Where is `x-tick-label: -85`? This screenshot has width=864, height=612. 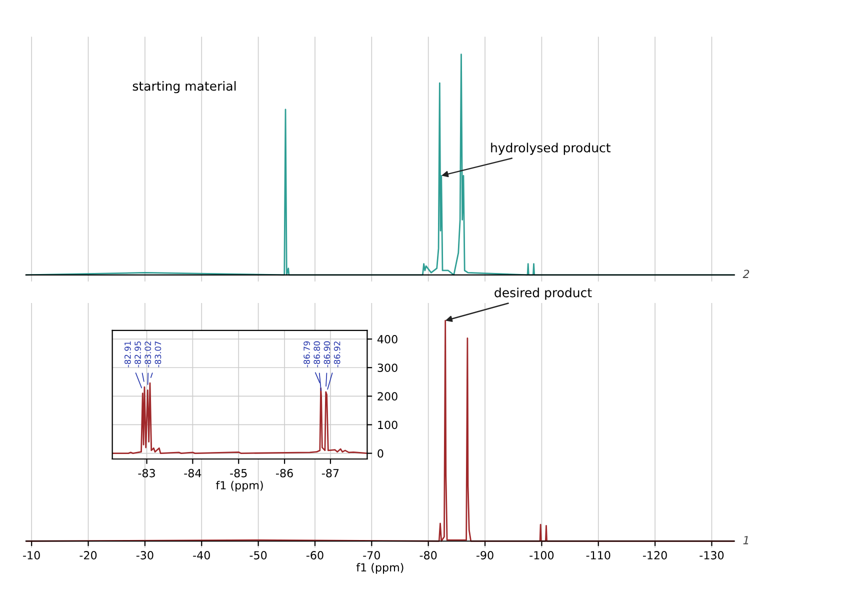 x-tick-label: -85 is located at coordinates (238, 473).